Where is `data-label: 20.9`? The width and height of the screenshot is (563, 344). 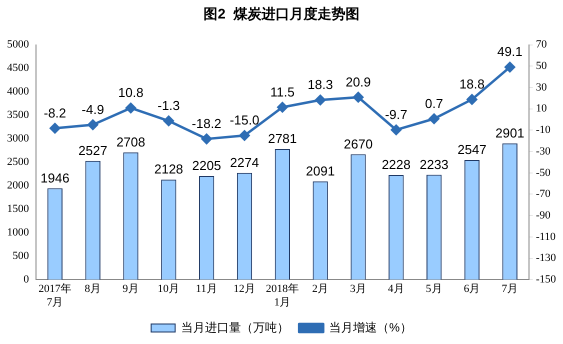
data-label: 20.9 is located at coordinates (358, 82).